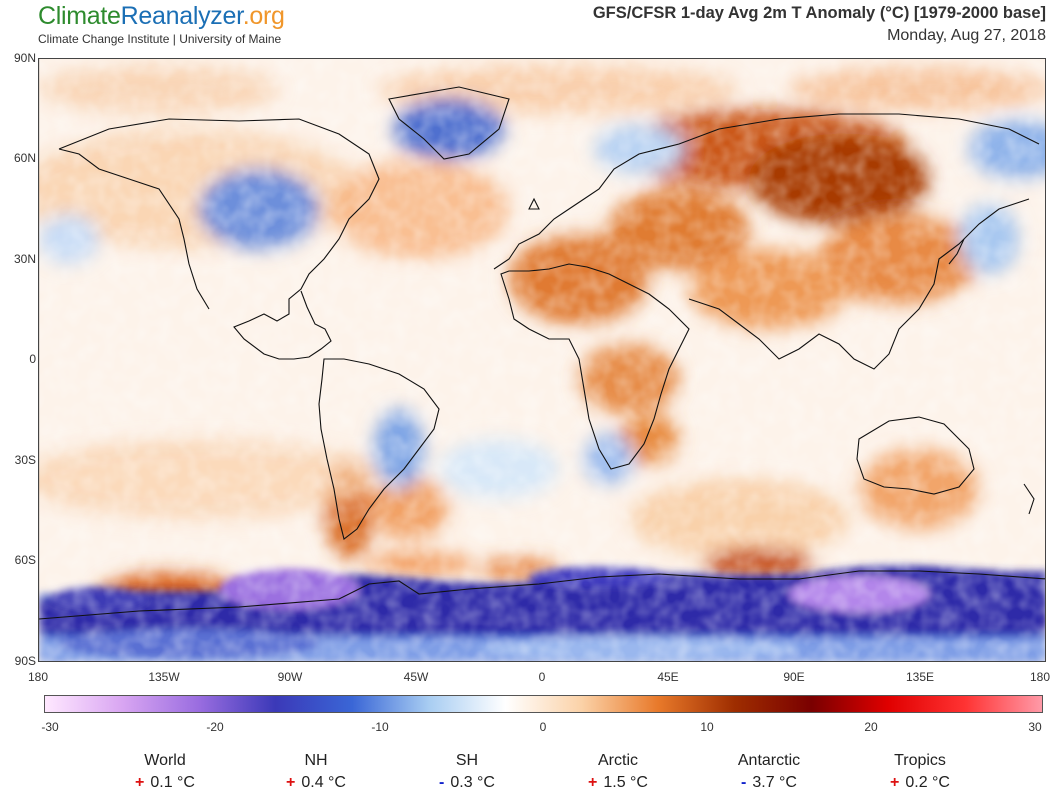 This screenshot has width=1063, height=800. I want to click on stat-nh: NH +0.4 °C, so click(316, 772).